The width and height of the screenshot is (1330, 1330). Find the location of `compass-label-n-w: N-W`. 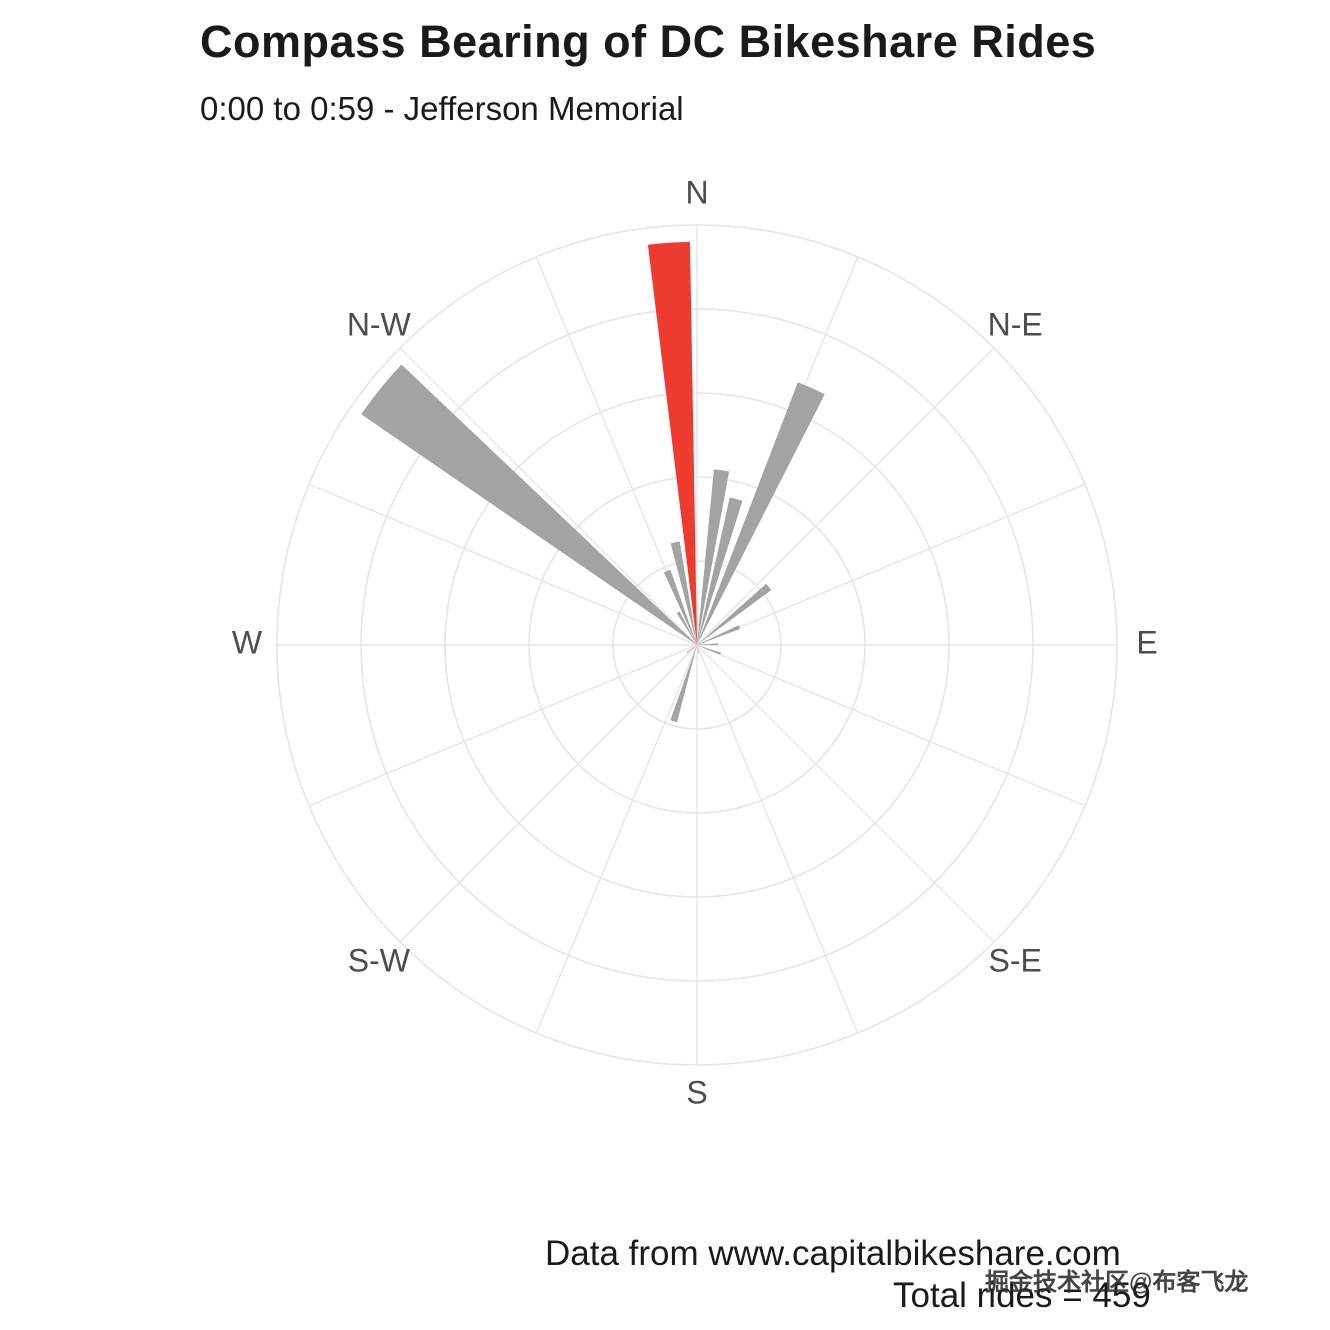

compass-label-n-w: N-W is located at coordinates (379, 324).